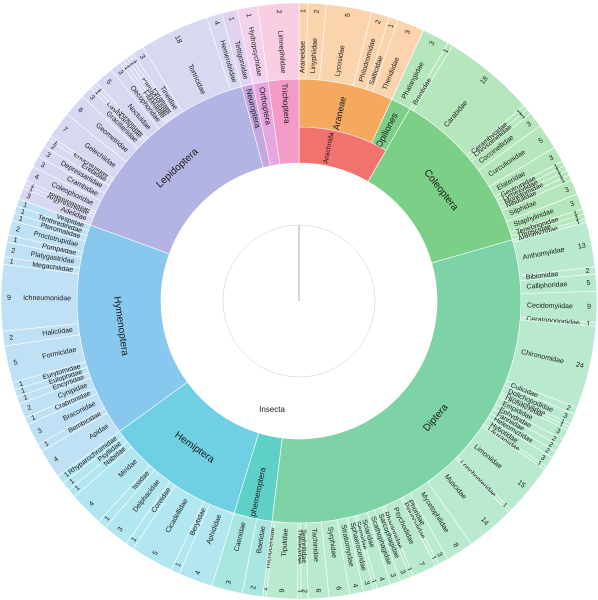 This screenshot has height=600, width=598. Describe the element at coordinates (520, 113) in the screenshot. I see `family-value-cerambycidae: 1` at that location.